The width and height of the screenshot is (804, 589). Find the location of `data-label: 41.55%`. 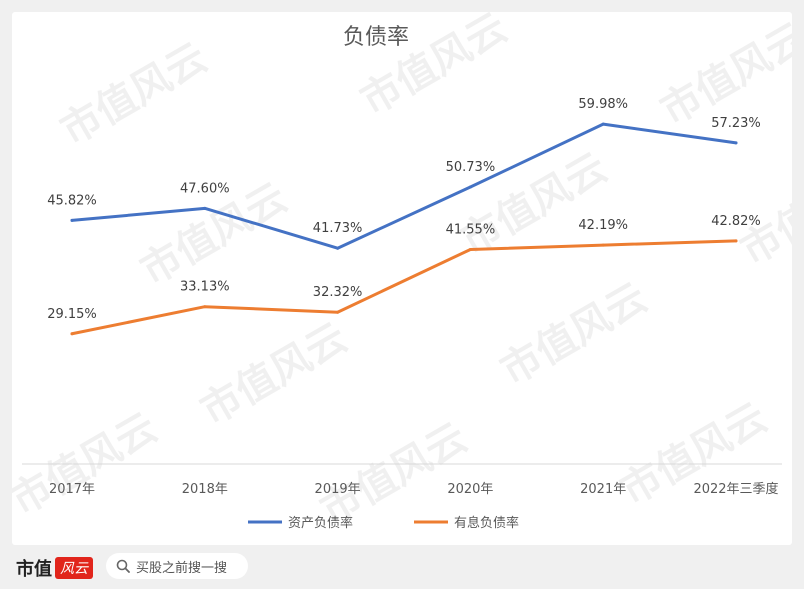

data-label: 41.55% is located at coordinates (471, 229).